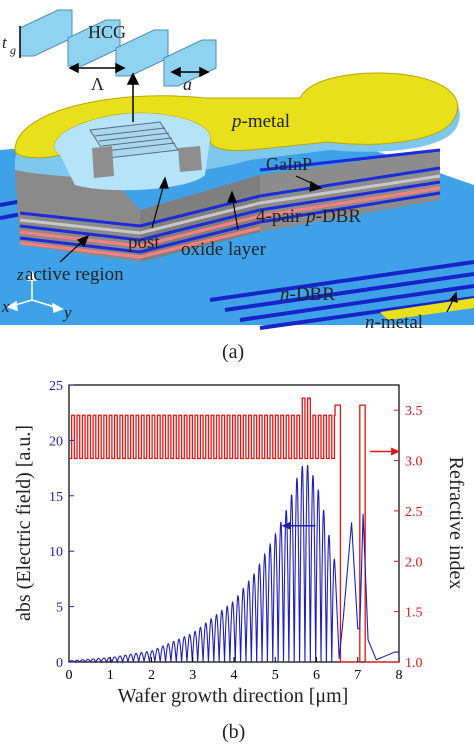 This screenshot has width=474, height=745. Describe the element at coordinates (234, 675) in the screenshot. I see `x-tick-label: 4` at that location.